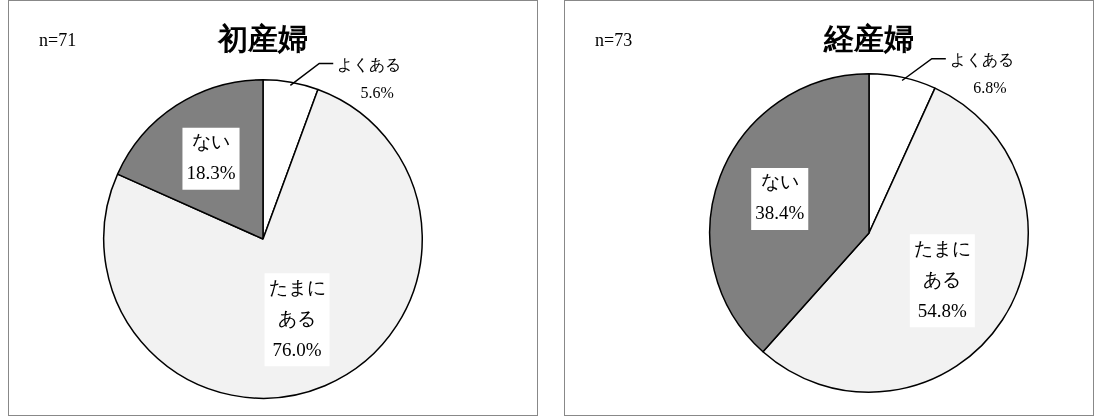 Image resolution: width=1102 pixels, height=418 pixels. I want to click on chart-title: 経産婦, so click(868, 38).